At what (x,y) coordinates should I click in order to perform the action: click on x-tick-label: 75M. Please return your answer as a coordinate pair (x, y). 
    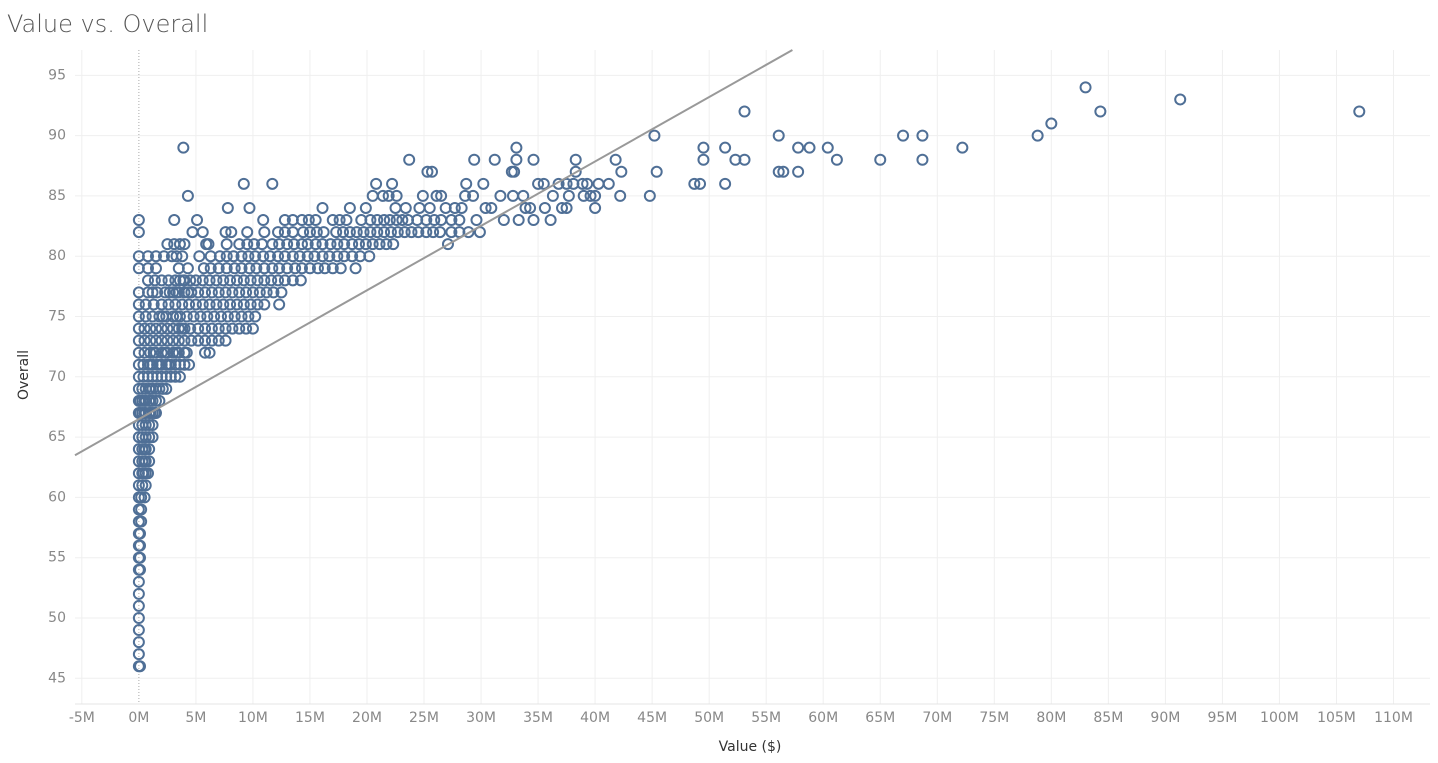
    Looking at the image, I should click on (994, 718).